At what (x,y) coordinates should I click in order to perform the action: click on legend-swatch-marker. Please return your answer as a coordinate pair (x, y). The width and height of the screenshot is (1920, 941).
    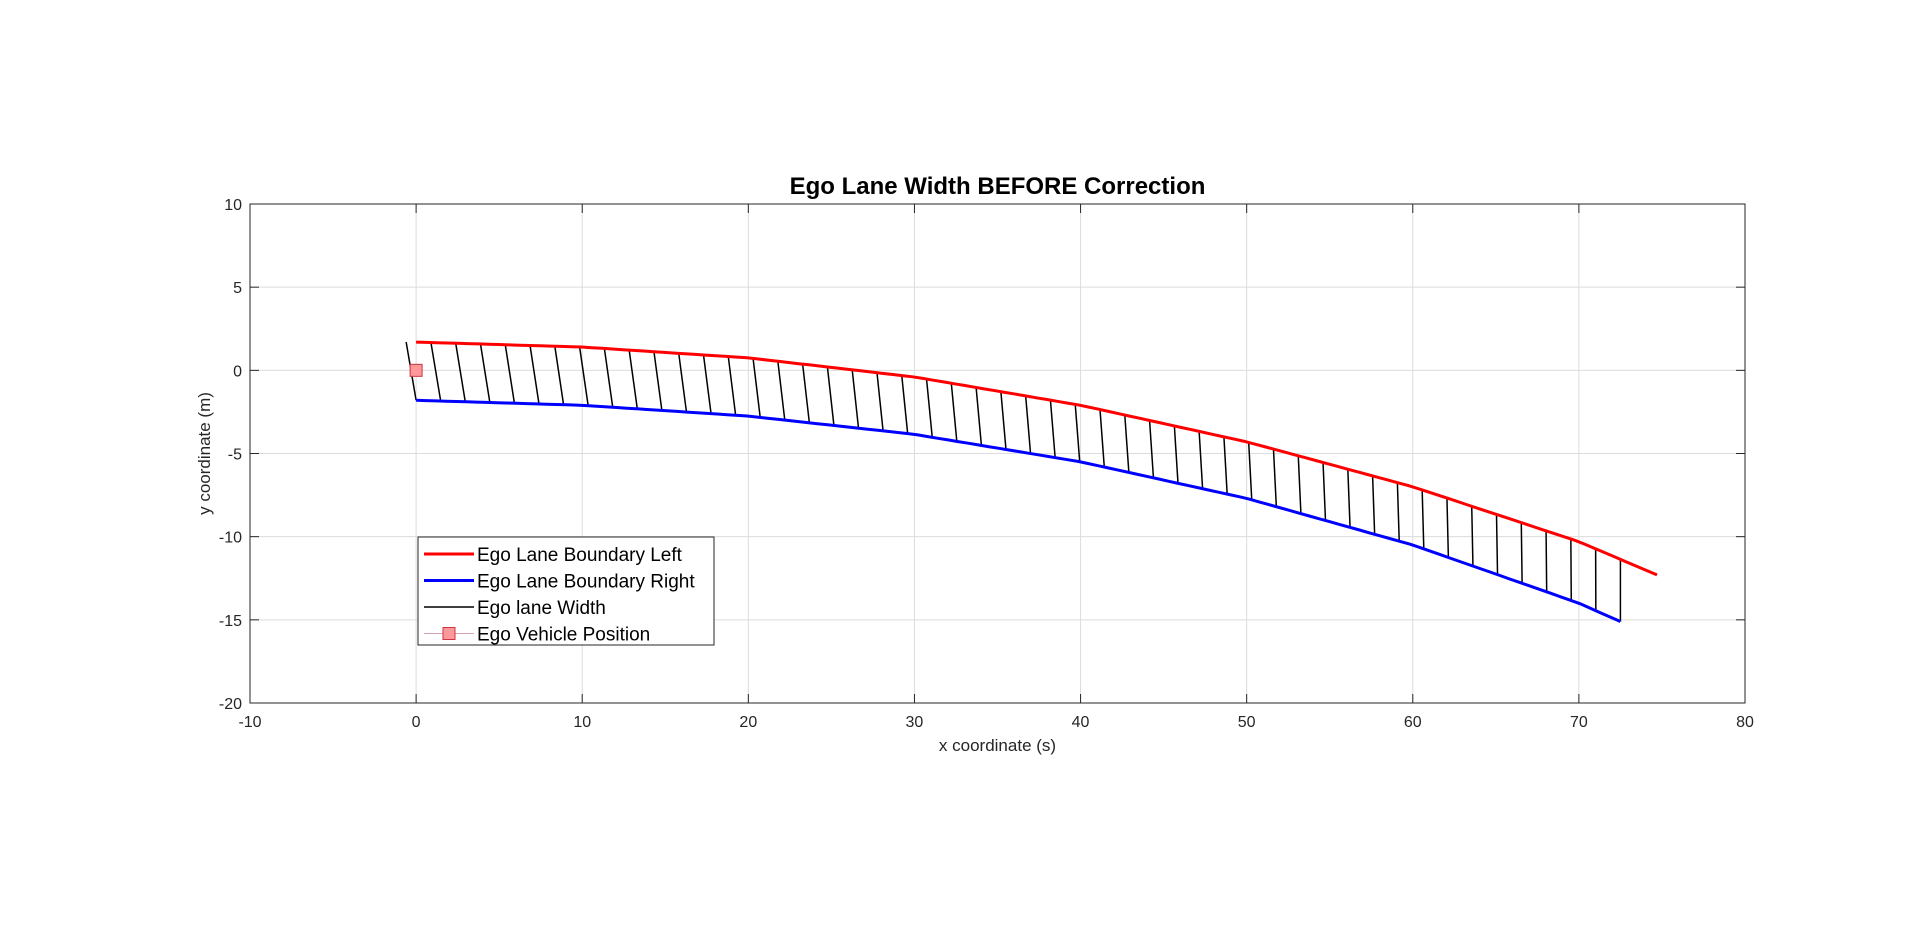
    Looking at the image, I should click on (449, 634).